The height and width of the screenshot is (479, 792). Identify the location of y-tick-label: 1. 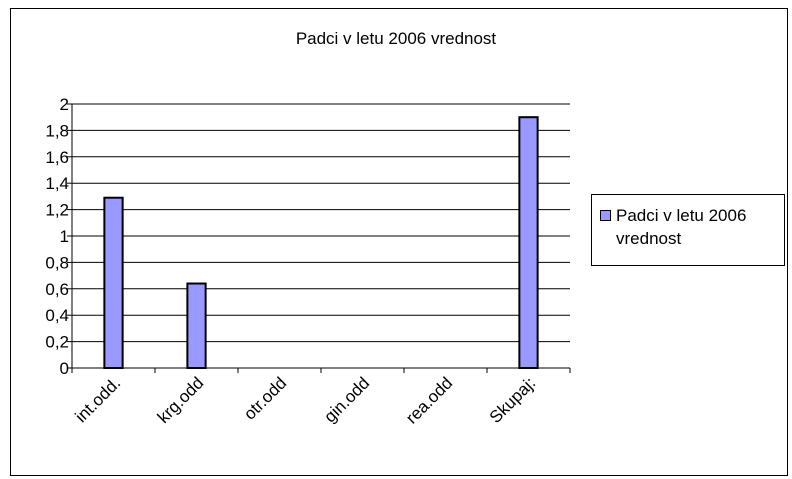
(64, 236).